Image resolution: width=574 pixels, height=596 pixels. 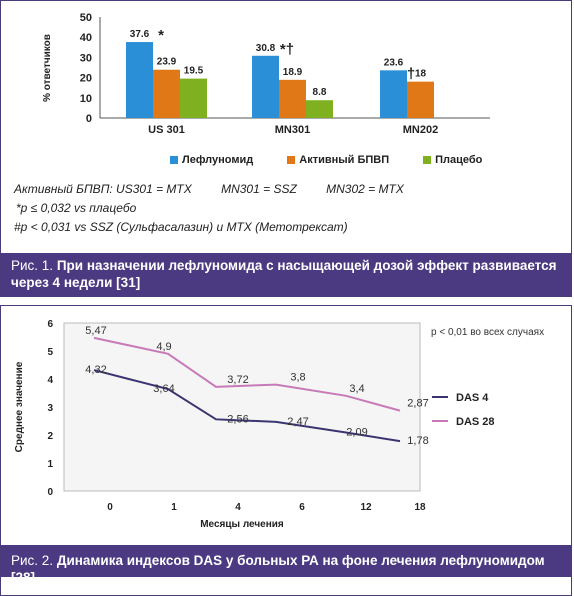 What do you see at coordinates (95, 370) in the screenshot?
I see `data-label: 4,32` at bounding box center [95, 370].